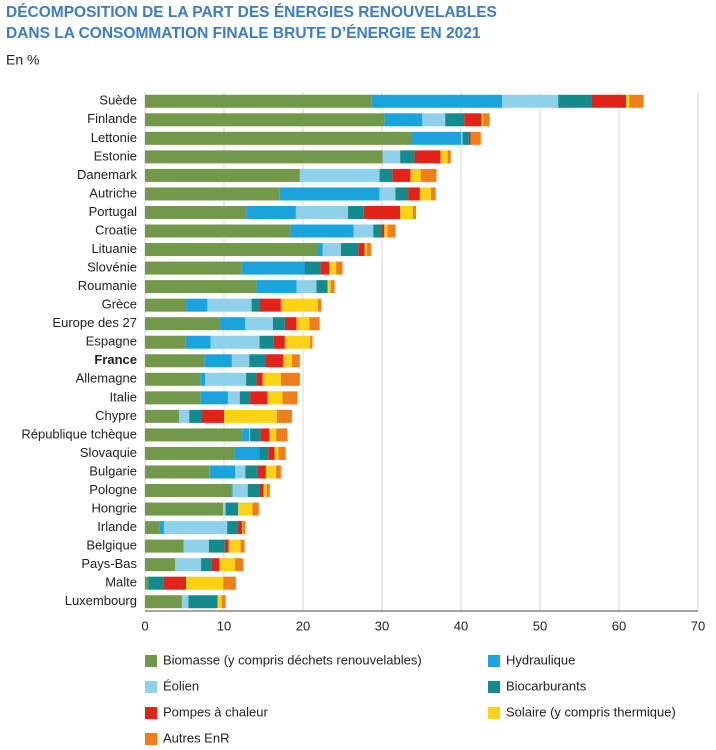  What do you see at coordinates (22, 60) in the screenshot?
I see `chart-subtitle: En %` at bounding box center [22, 60].